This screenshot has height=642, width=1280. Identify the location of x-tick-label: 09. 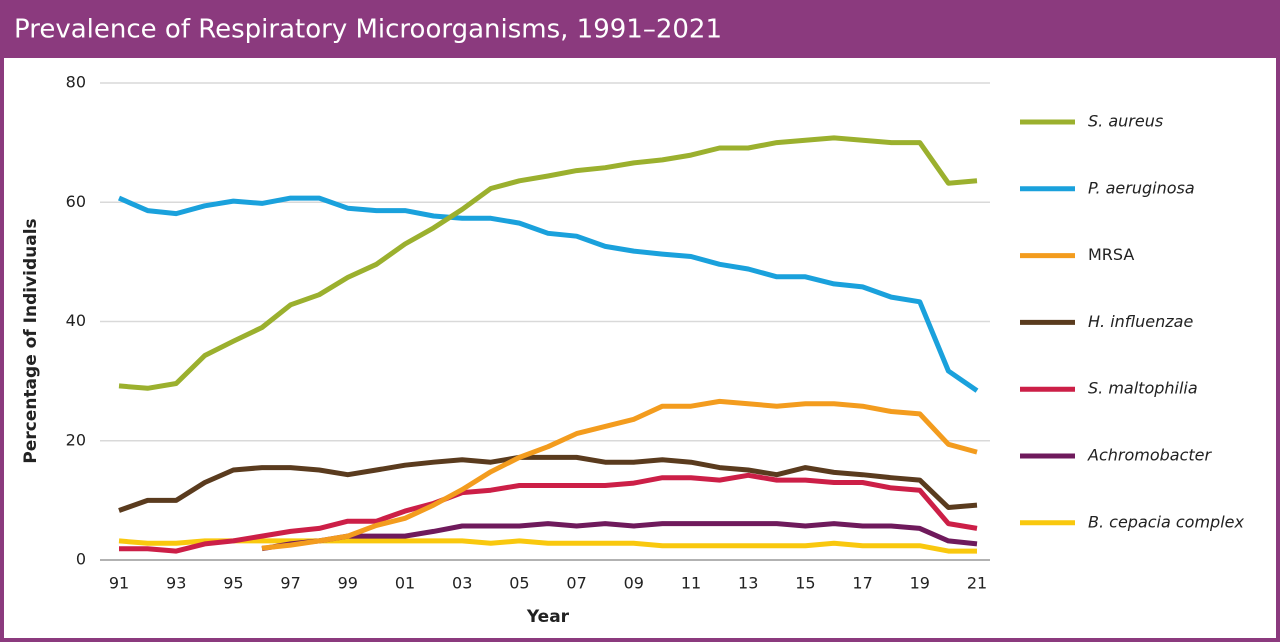
(634, 583).